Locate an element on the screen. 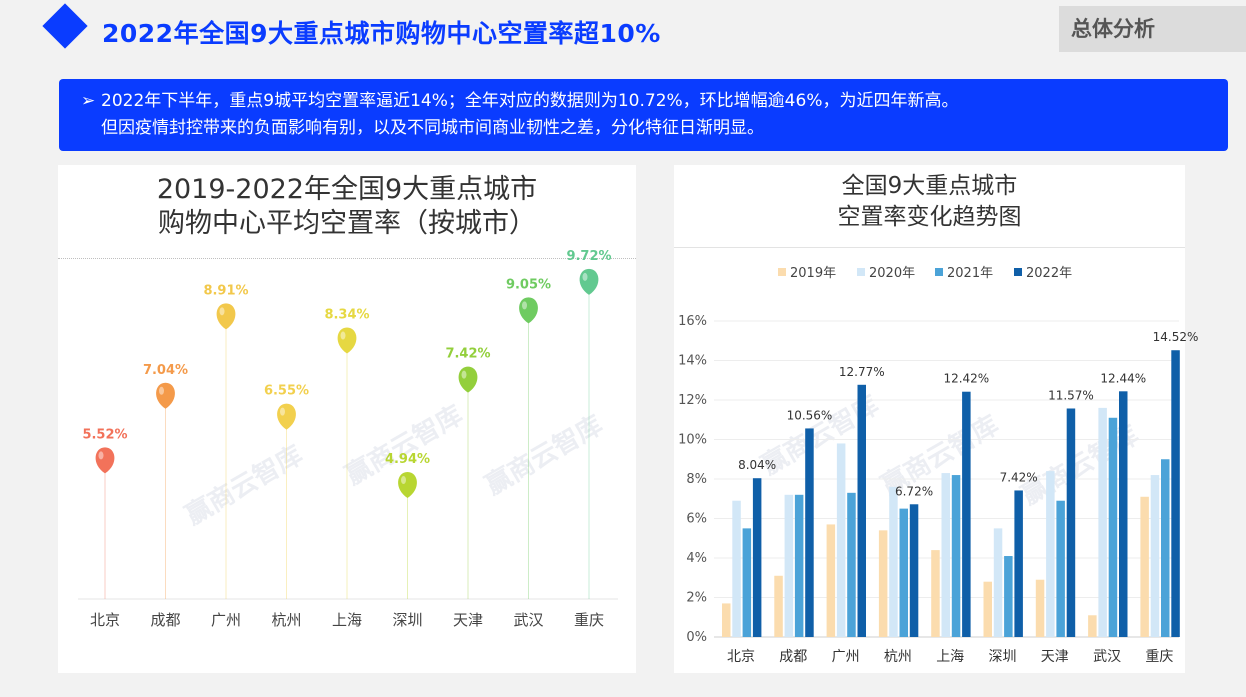 The height and width of the screenshot is (697, 1246). bar-data-label: 12.77% is located at coordinates (862, 372).